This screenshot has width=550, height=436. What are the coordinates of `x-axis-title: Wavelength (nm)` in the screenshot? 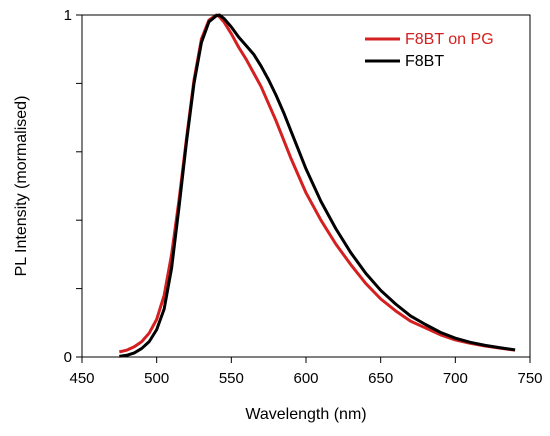 It's located at (305, 414).